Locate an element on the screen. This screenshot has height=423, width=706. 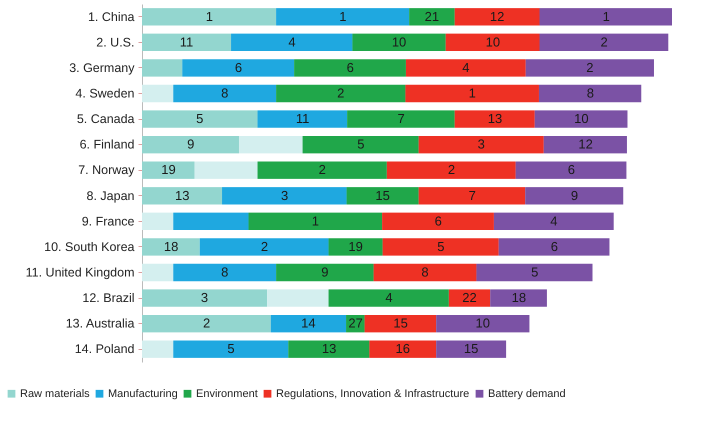
y-tick-label: 6. Finland is located at coordinates (107, 145).